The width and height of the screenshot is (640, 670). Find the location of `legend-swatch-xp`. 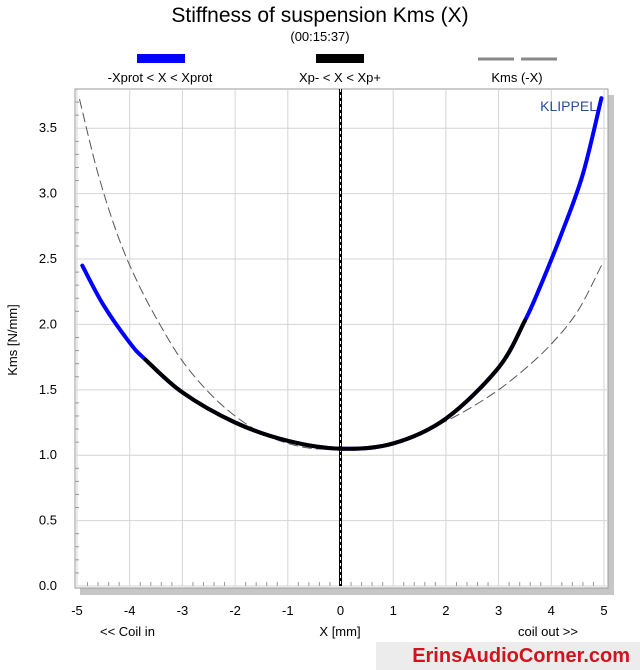

legend-swatch-xp is located at coordinates (340, 58).